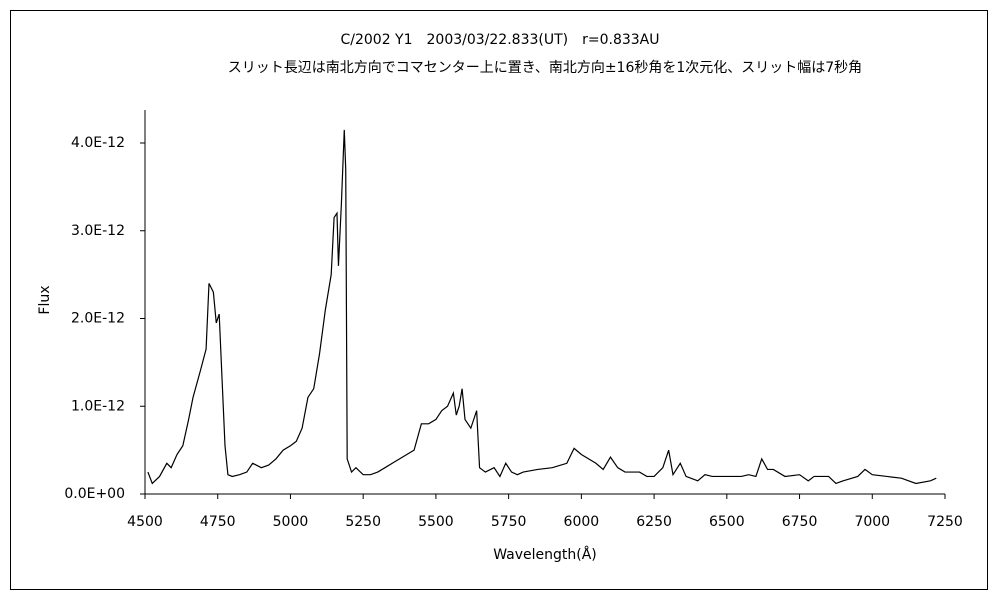  Describe the element at coordinates (654, 522) in the screenshot. I see `x-tick-label: 6250` at that location.